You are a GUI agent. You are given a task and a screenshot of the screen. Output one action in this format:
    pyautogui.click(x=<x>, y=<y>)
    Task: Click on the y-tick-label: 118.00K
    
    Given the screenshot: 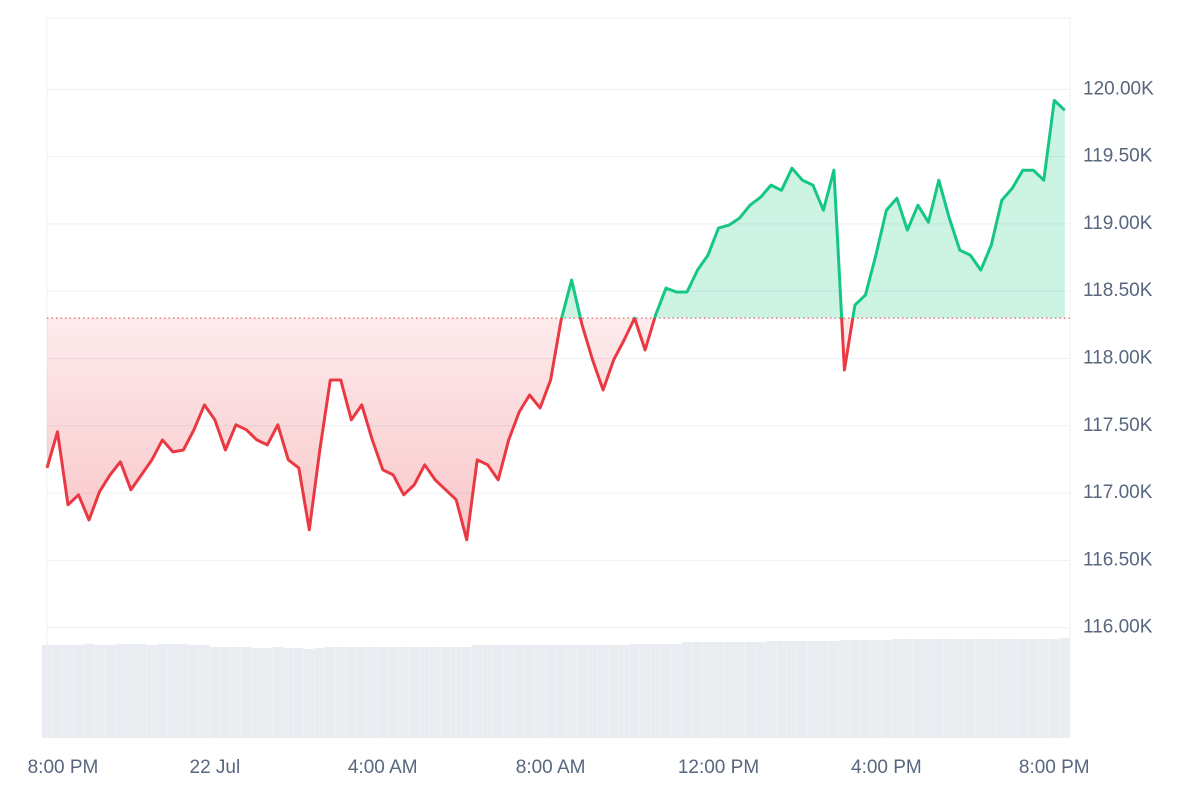 What is the action you would take?
    pyautogui.click(x=1118, y=358)
    